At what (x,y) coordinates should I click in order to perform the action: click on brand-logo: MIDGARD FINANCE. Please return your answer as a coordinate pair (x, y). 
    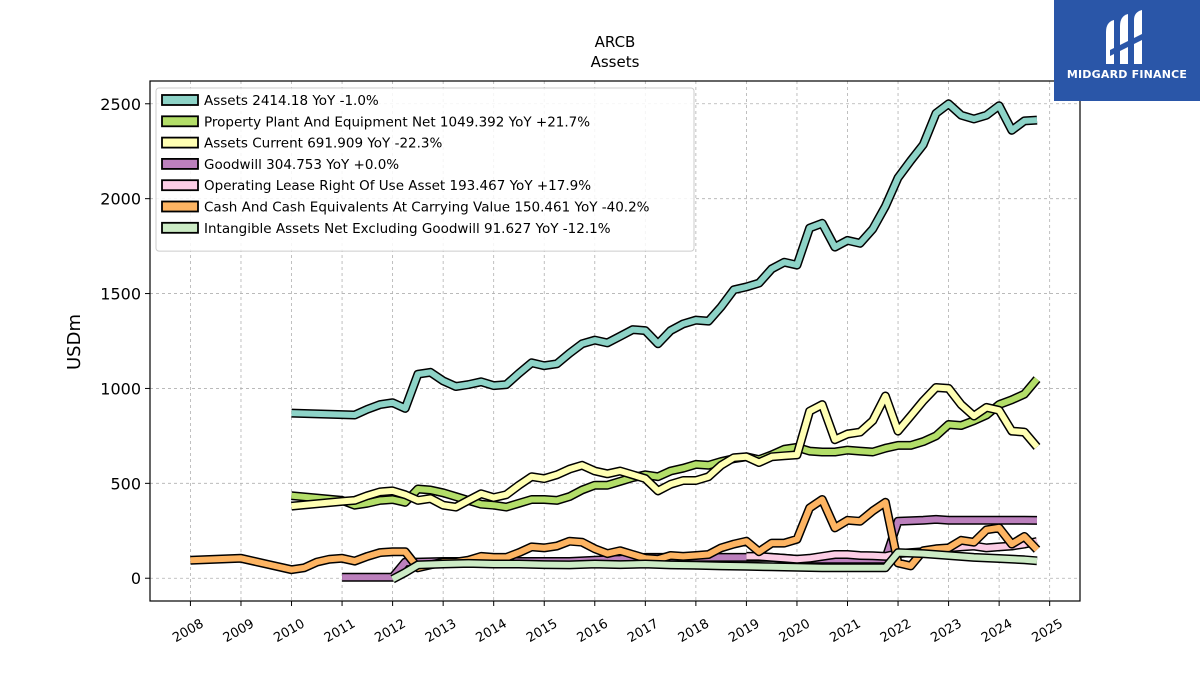
    Looking at the image, I should click on (1127, 50).